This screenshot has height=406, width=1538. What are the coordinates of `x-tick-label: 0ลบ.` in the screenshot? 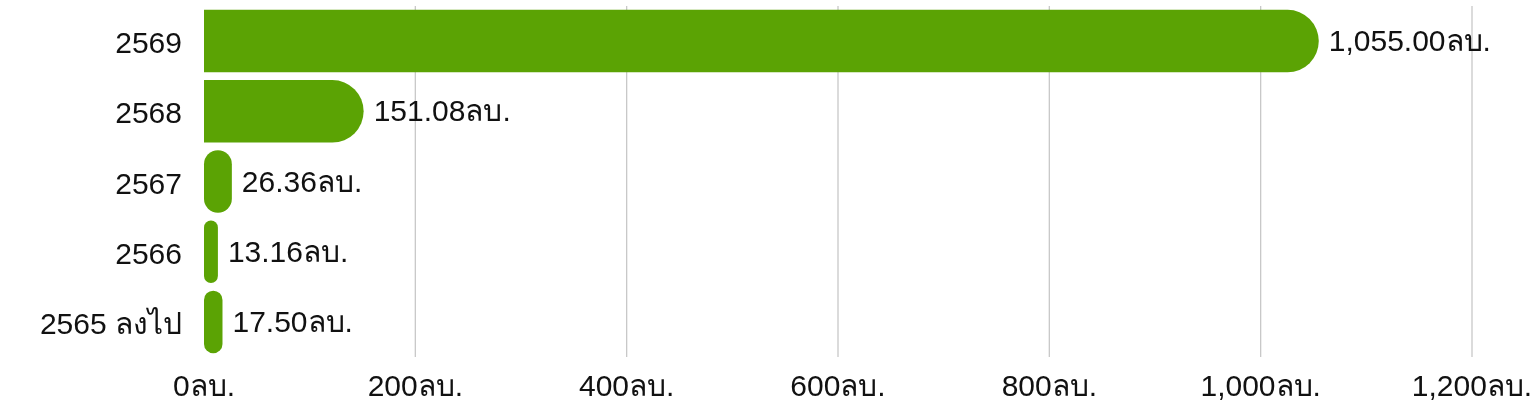 It's located at (204, 385).